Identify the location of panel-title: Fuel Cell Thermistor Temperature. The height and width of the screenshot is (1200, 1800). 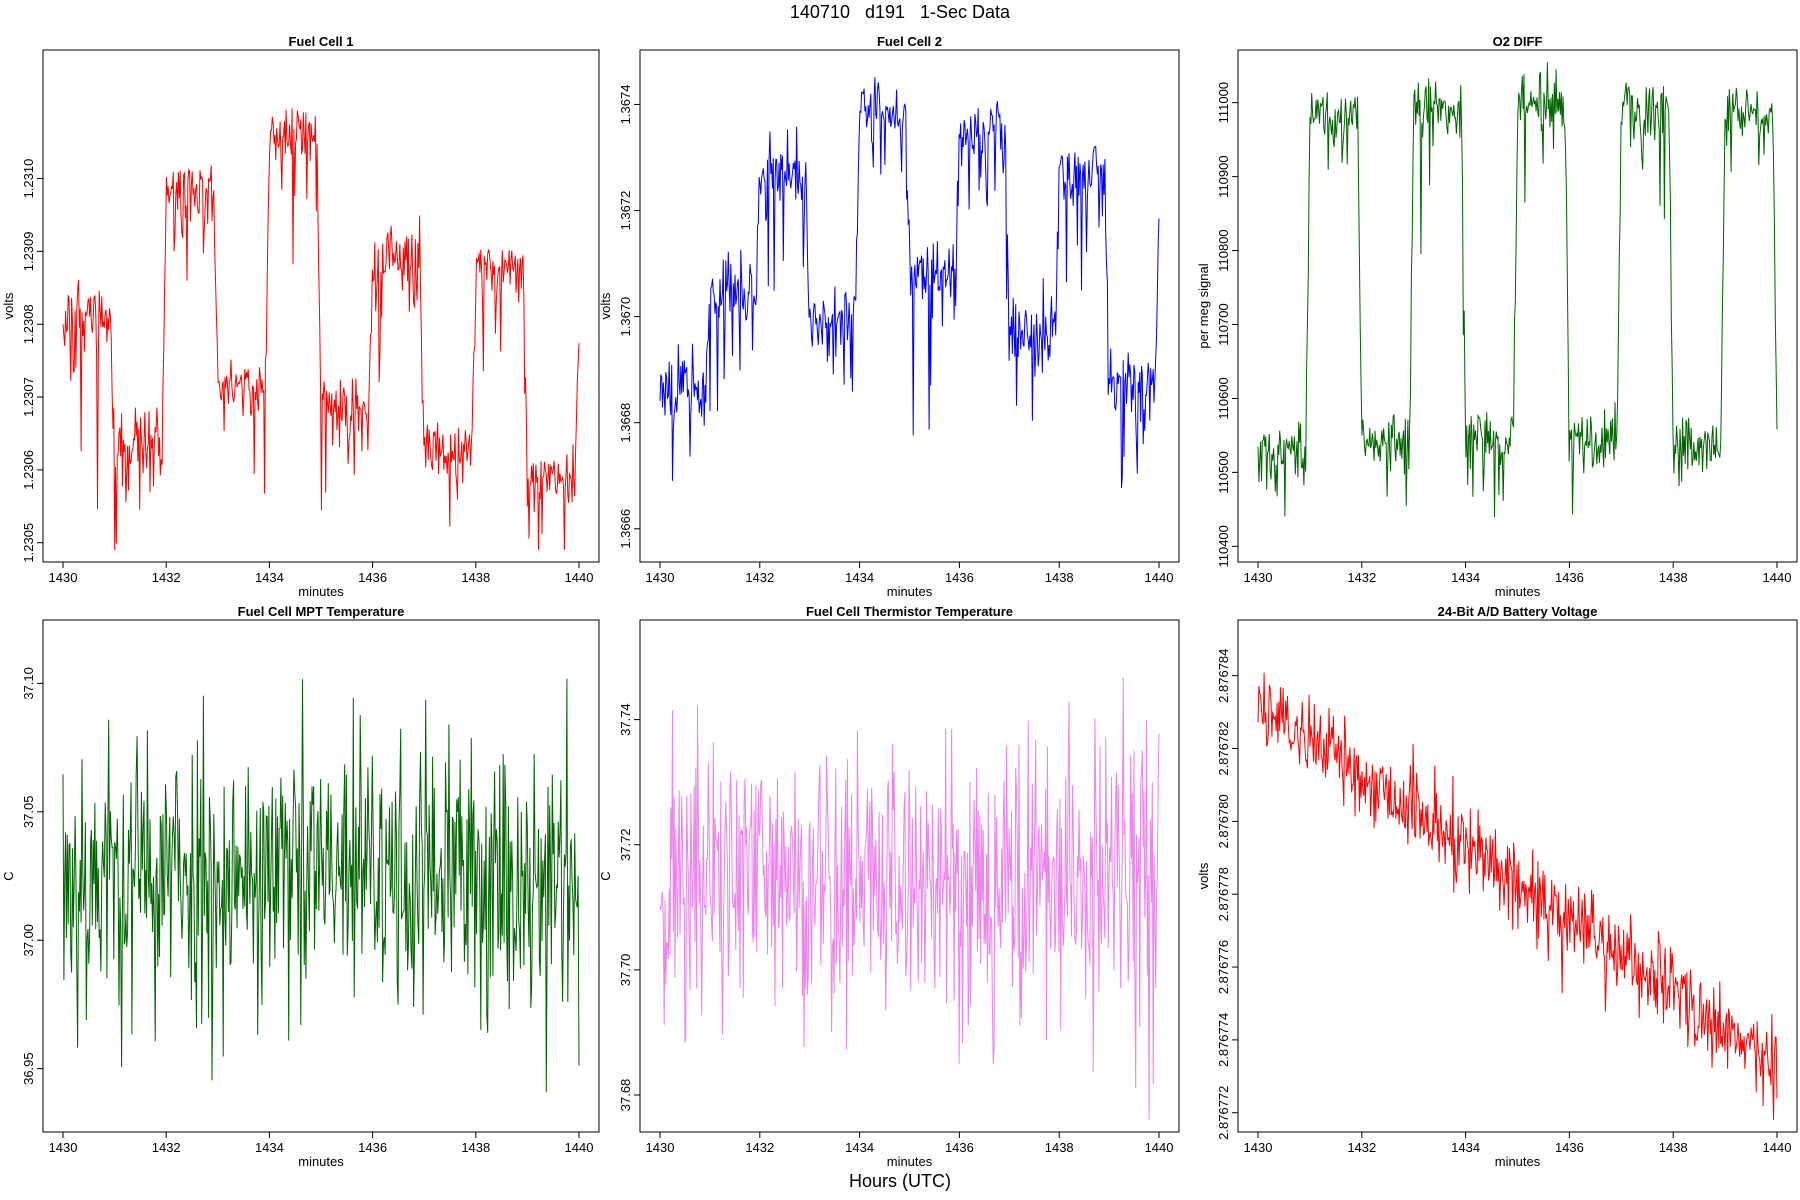
(909, 611).